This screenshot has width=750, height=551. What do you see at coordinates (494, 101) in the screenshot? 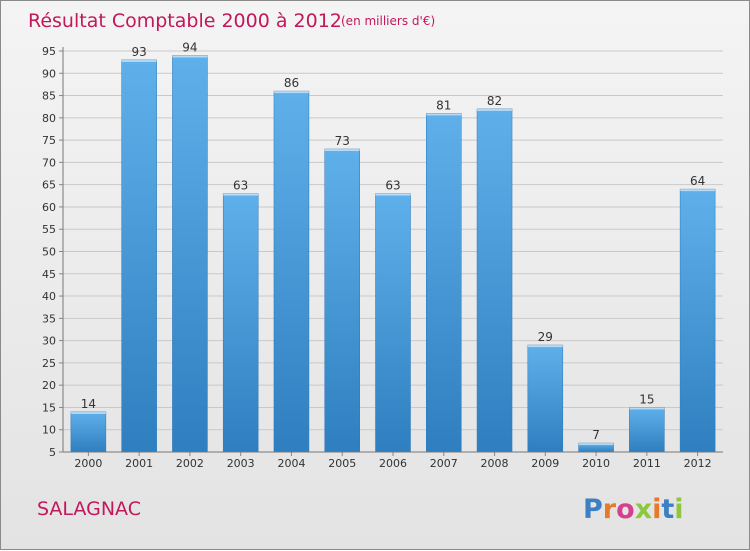
I see `data-label-2008: 82` at bounding box center [494, 101].